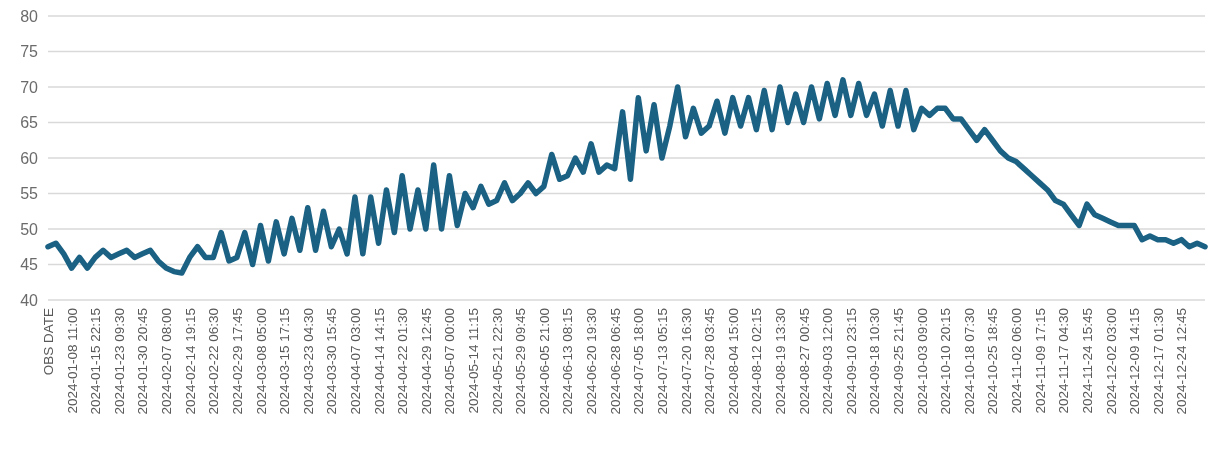 This screenshot has width=1210, height=454. I want to click on x-tick-label: 2024-11-17 04:30, so click(1064, 361).